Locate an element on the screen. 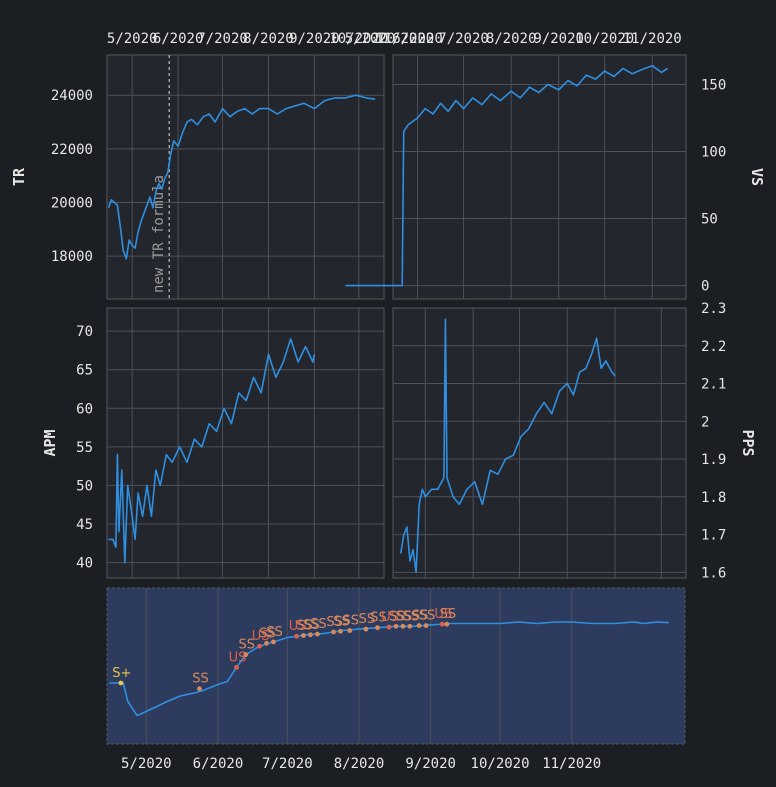  y-tick-label: 24000 is located at coordinates (72, 96).